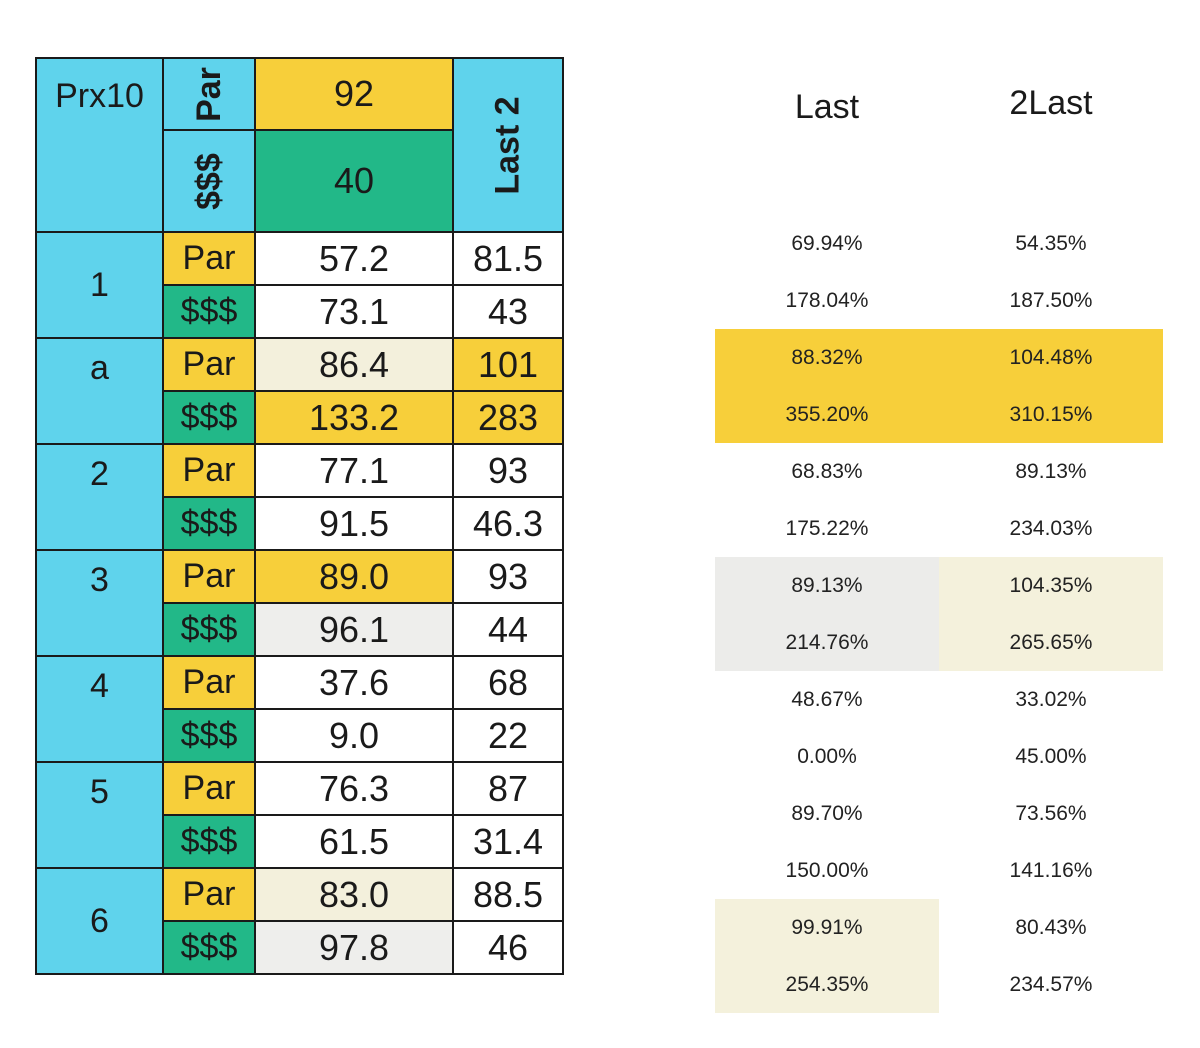 This screenshot has height=1048, width=1200. What do you see at coordinates (508, 947) in the screenshot?
I see `money-last2-value: 46` at bounding box center [508, 947].